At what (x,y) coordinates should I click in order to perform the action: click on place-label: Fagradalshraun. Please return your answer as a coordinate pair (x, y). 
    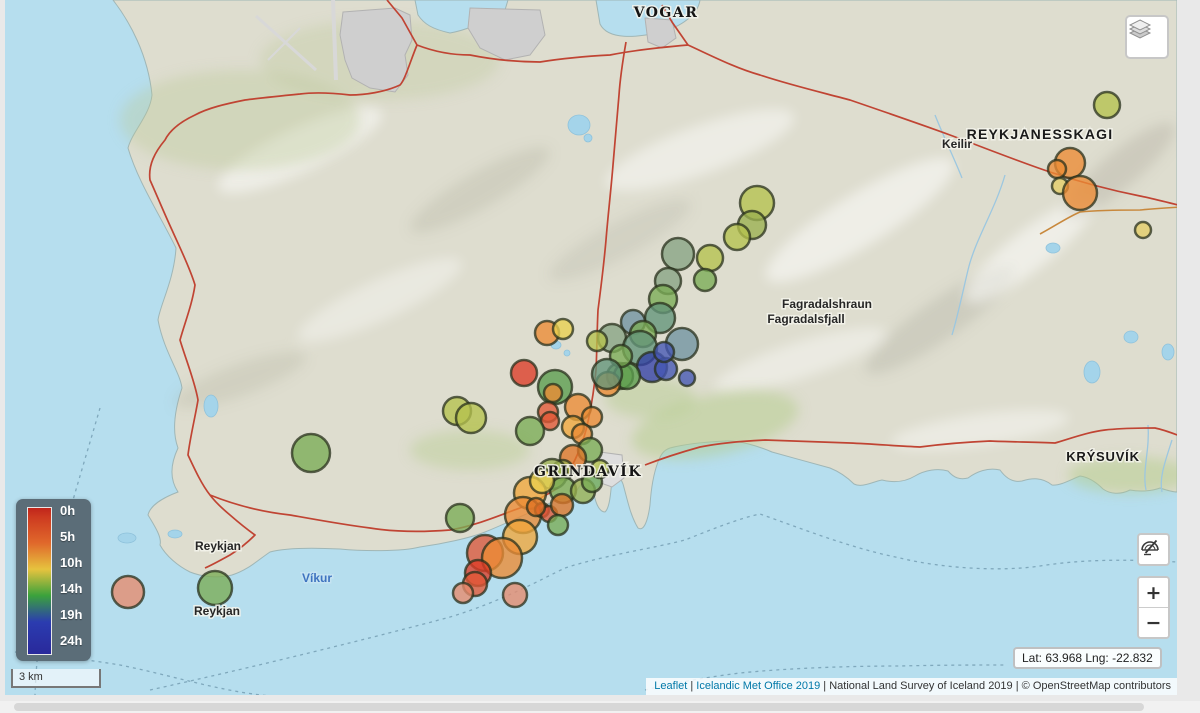
    Looking at the image, I should click on (827, 304).